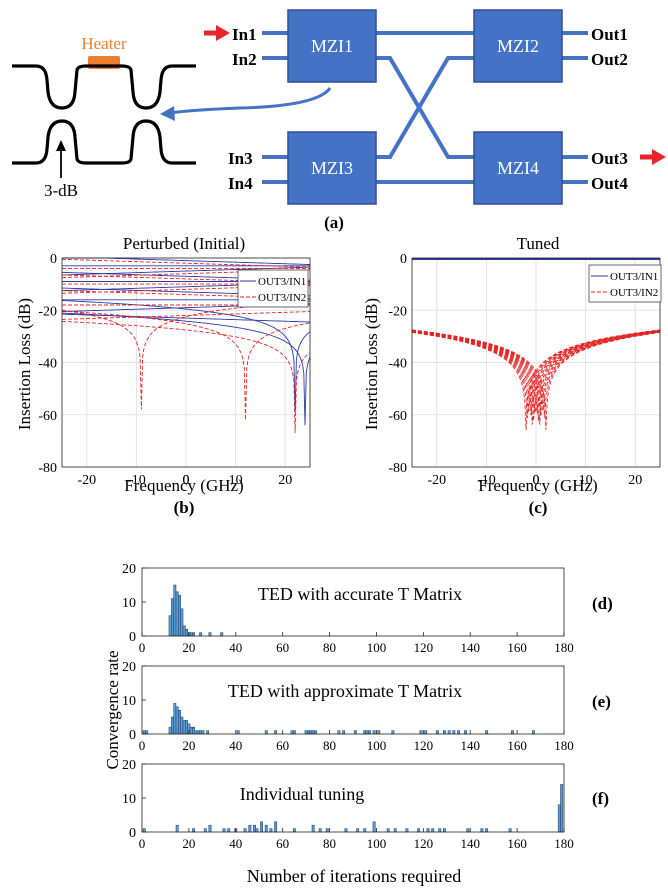 Image resolution: width=668 pixels, height=888 pixels. Describe the element at coordinates (424, 843) in the screenshot. I see `histogram-f-xtick-label: 120` at that location.